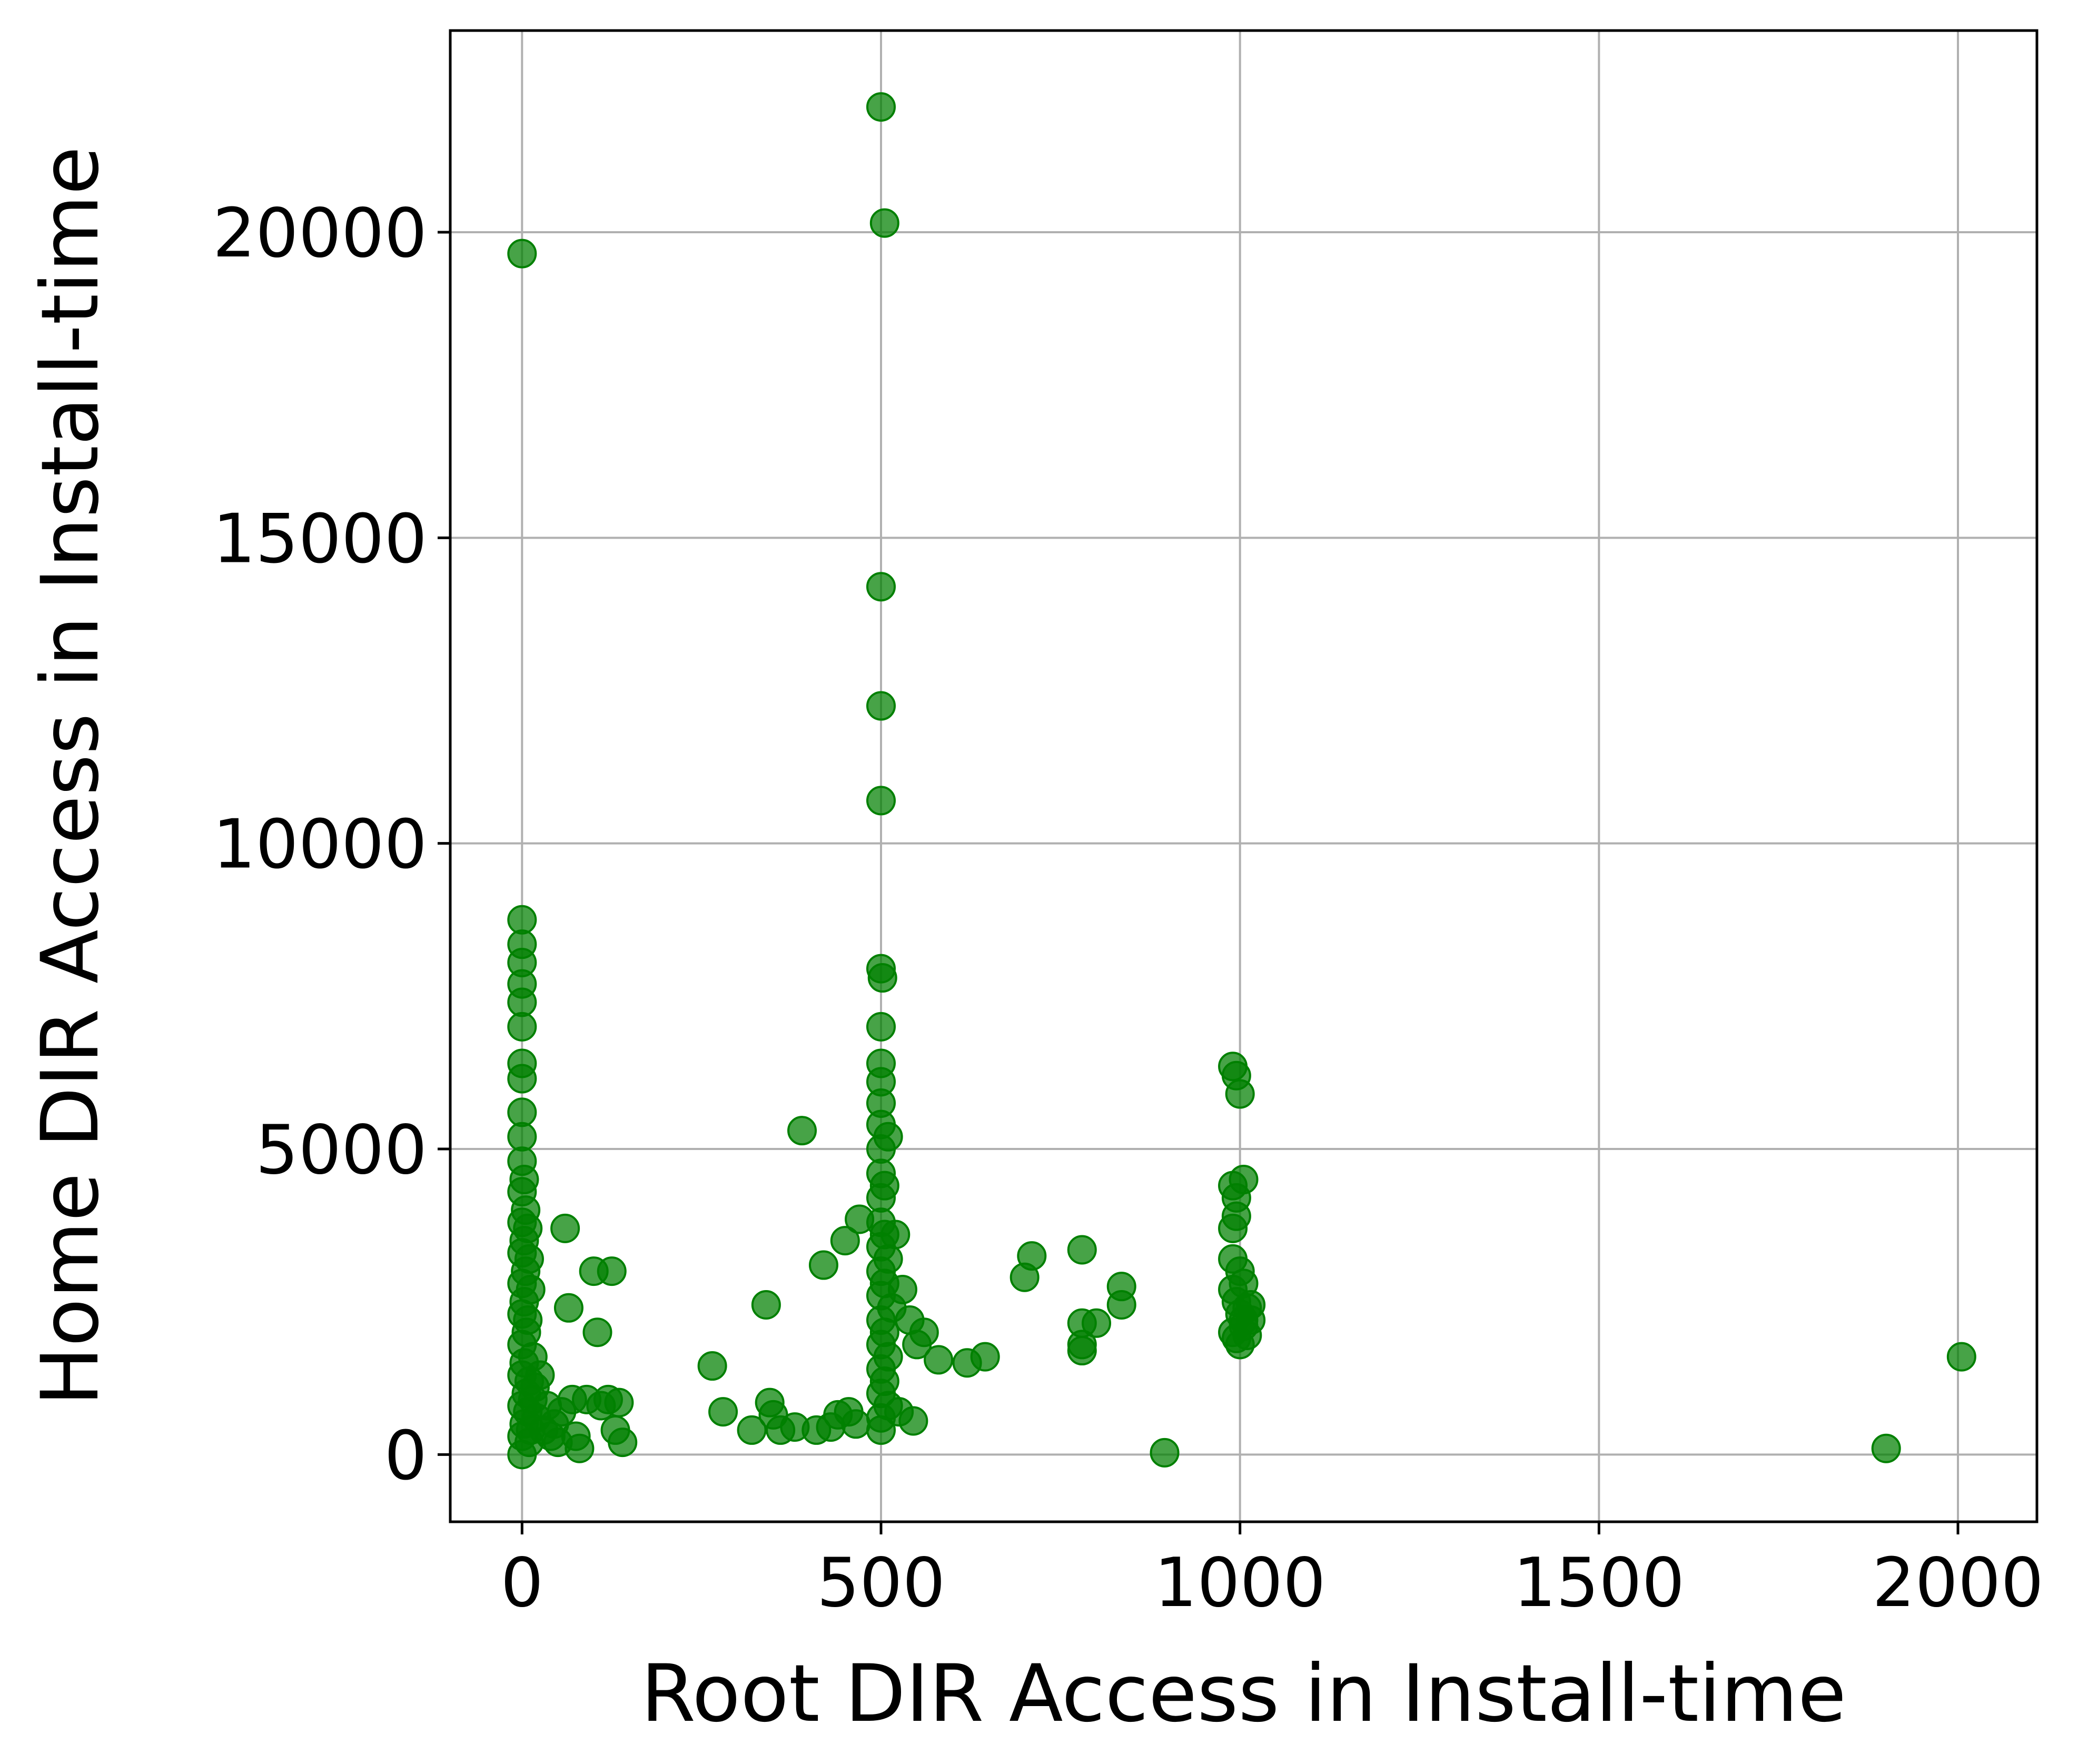 This screenshot has height=1764, width=2088. Describe the element at coordinates (1958, 1583) in the screenshot. I see `x-tick-label: 2000` at that location.